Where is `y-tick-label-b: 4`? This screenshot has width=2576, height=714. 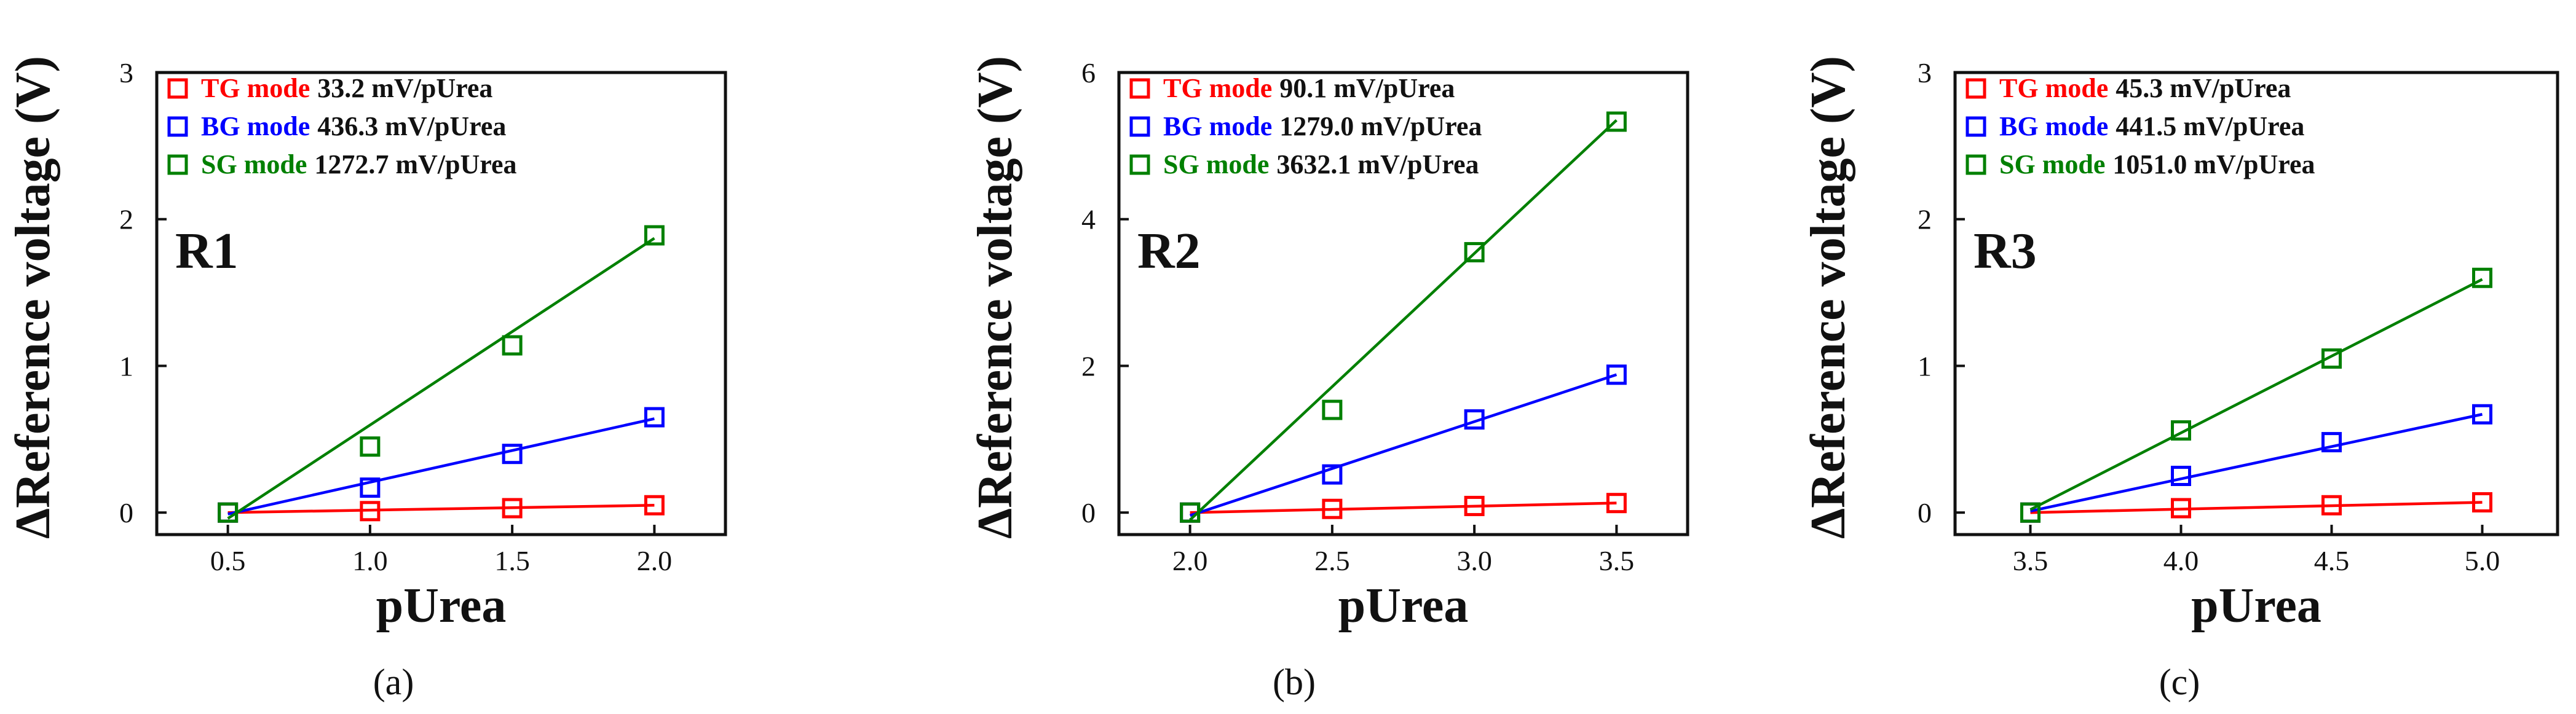 y-tick-label-b: 4 is located at coordinates (1088, 219).